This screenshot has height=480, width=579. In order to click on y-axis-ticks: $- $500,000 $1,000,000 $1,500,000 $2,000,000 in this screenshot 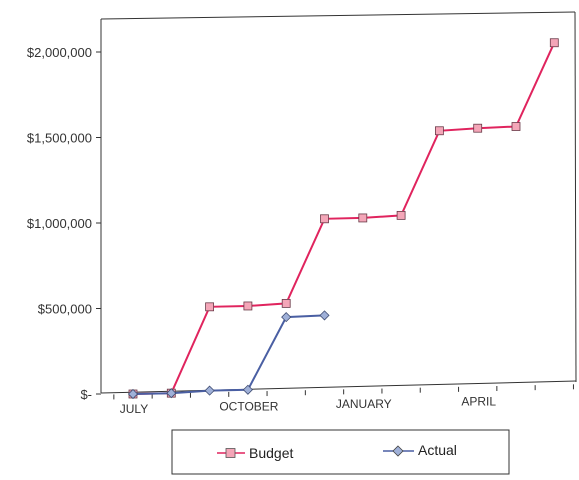, I will do `click(64, 223)`.